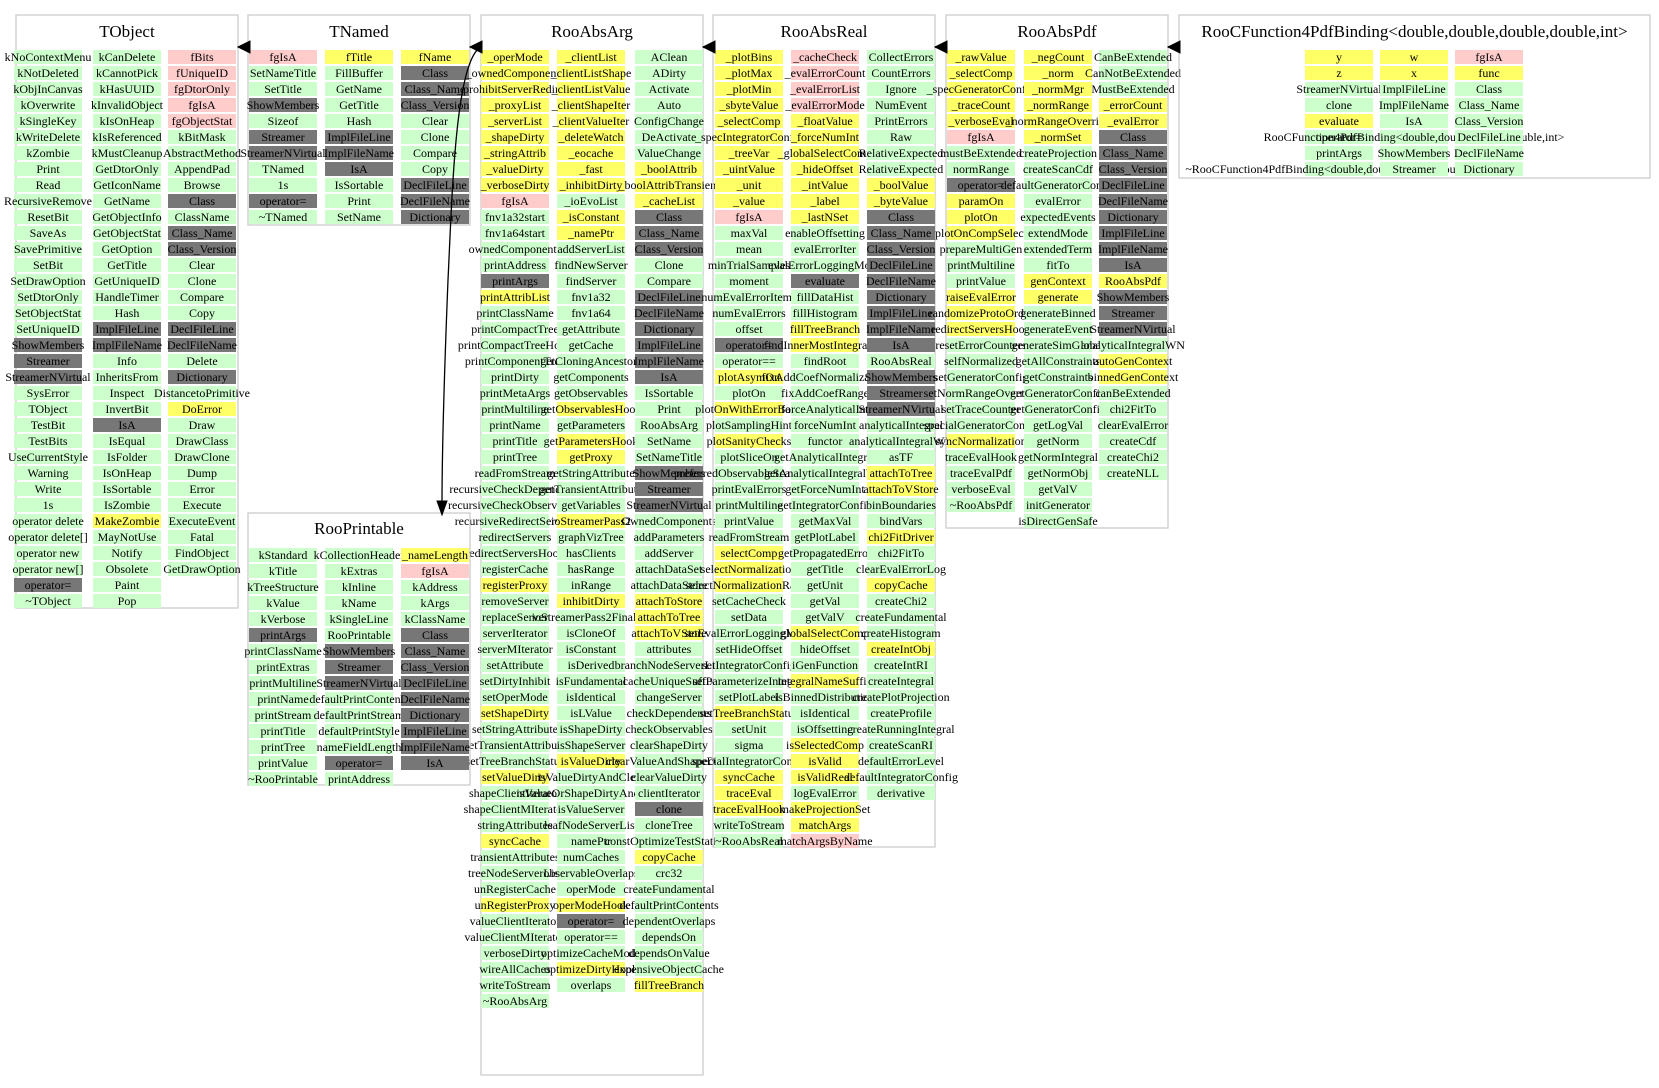 Image resolution: width=1659 pixels, height=1088 pixels. Describe the element at coordinates (591, 553) in the screenshot. I see `member-entry: hasClients` at that location.